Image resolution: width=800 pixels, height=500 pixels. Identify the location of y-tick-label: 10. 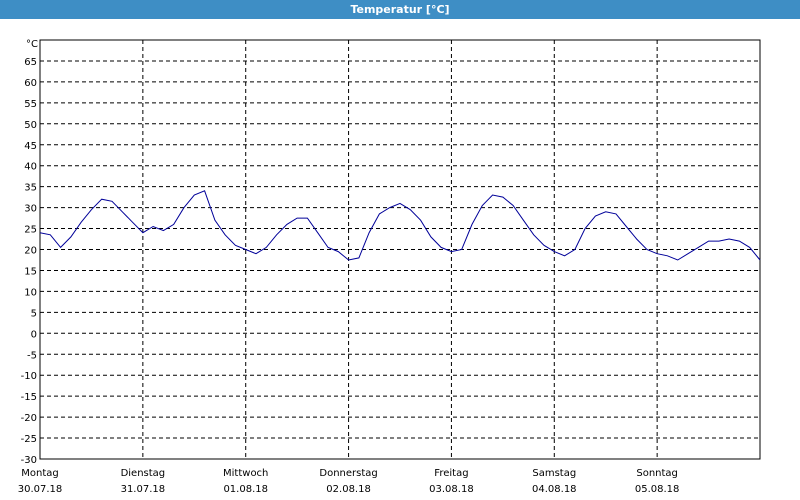
(30, 292).